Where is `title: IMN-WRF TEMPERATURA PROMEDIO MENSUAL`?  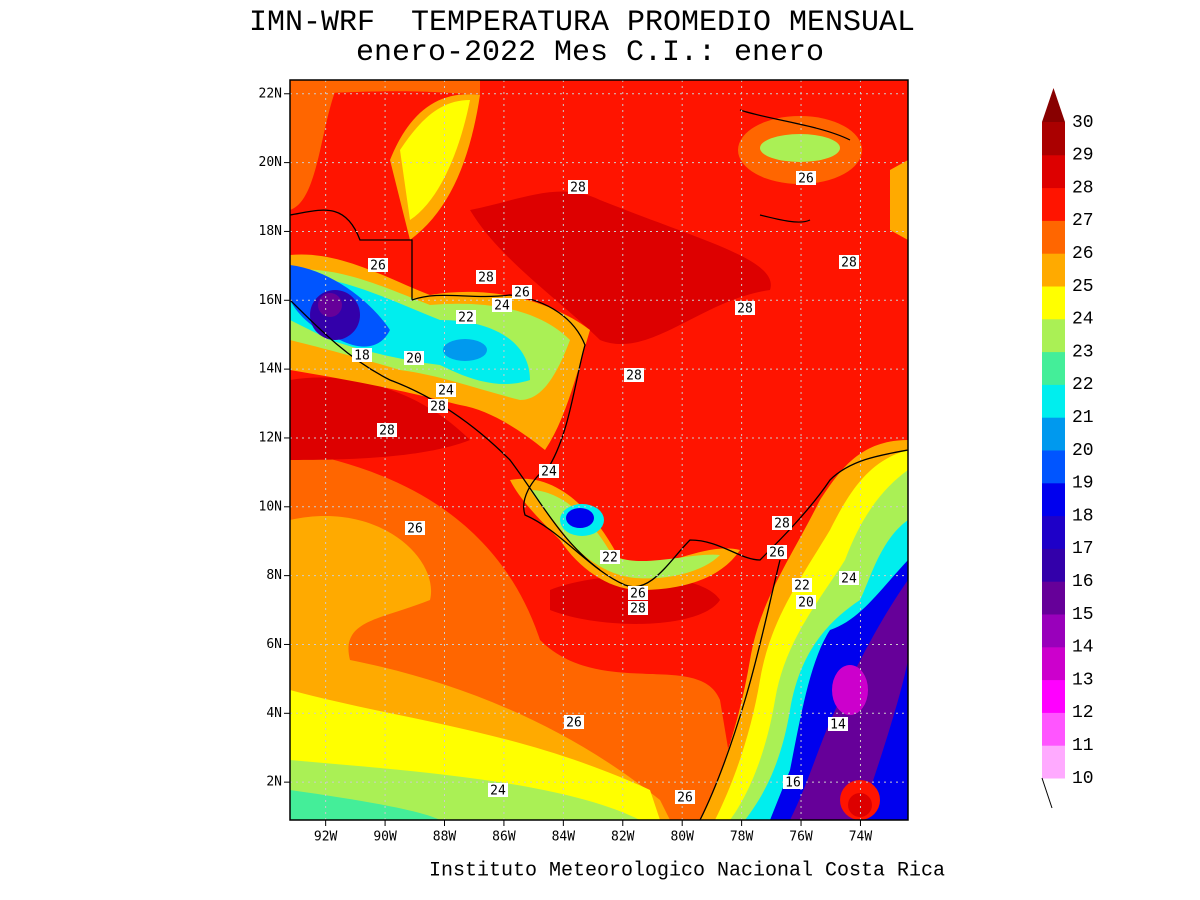
title: IMN-WRF TEMPERATURA PROMEDIO MENSUAL is located at coordinates (582, 23).